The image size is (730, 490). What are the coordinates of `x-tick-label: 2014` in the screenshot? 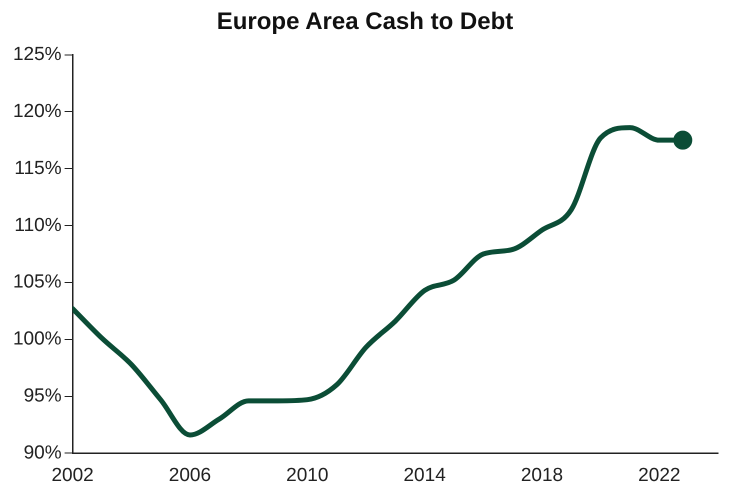 It's located at (424, 475).